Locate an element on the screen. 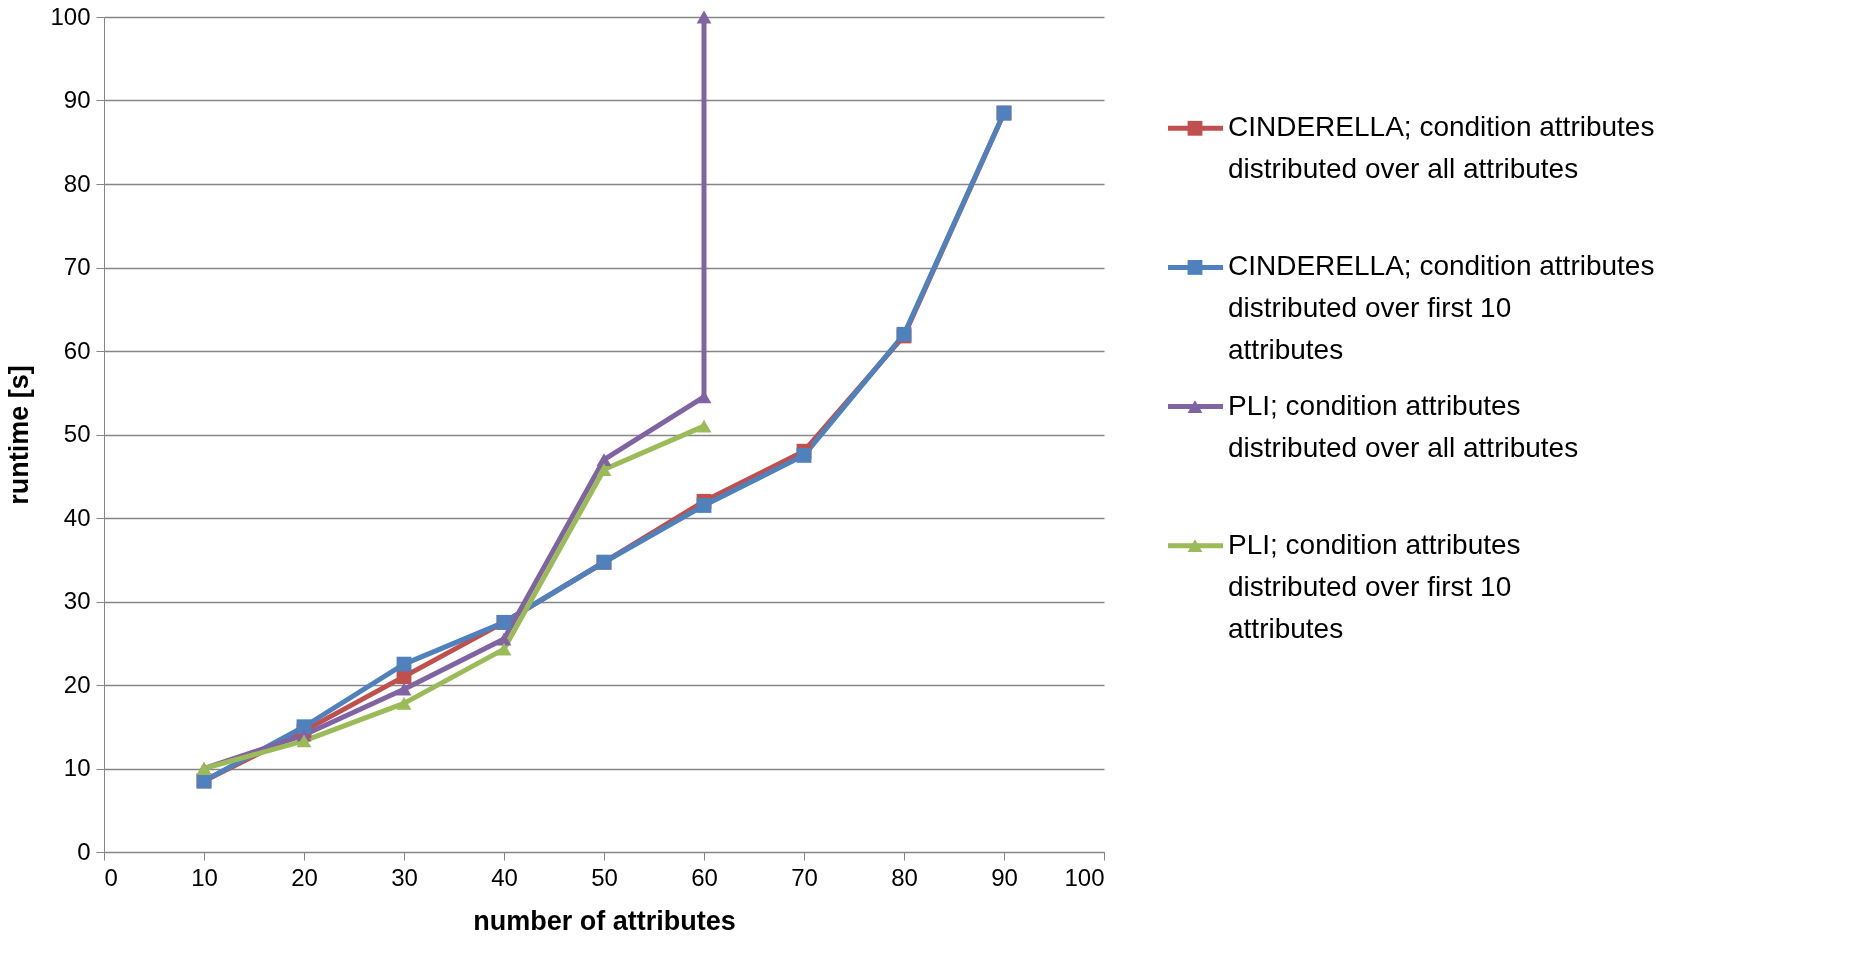 This screenshot has height=977, width=1853. x-tick-label: 80 is located at coordinates (904, 877).